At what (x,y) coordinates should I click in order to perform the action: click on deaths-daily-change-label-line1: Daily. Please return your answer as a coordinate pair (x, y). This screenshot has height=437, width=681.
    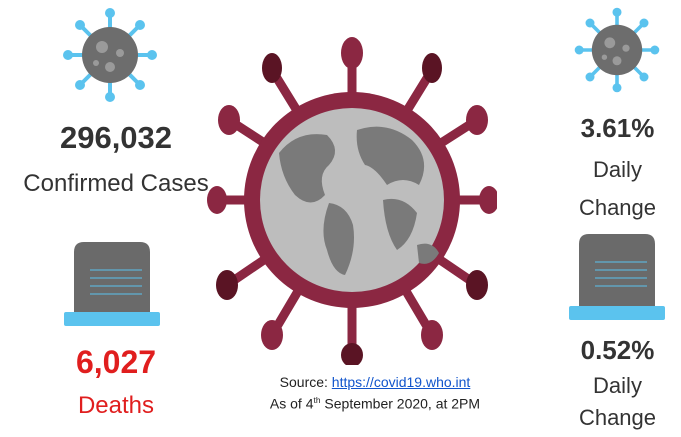
    Looking at the image, I should click on (617, 385).